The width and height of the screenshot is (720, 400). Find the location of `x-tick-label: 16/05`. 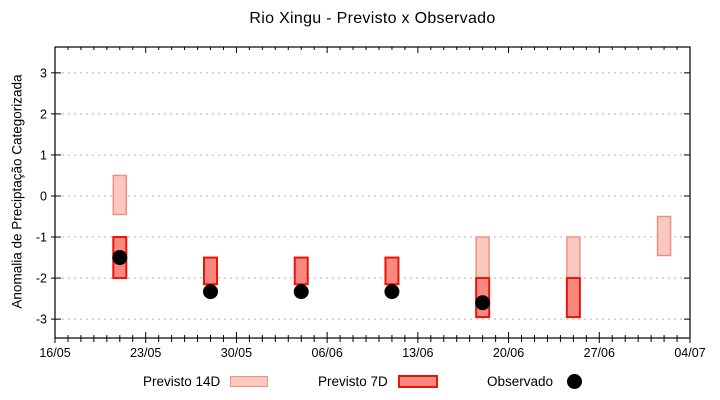

x-tick-label: 16/05 is located at coordinates (54, 353).